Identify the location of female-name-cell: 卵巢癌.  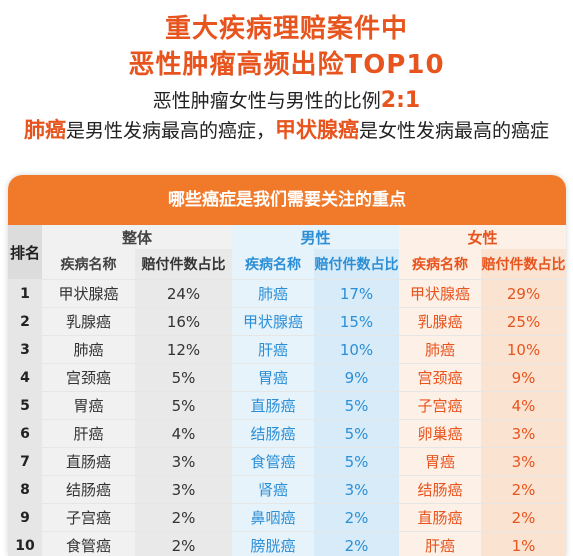
(440, 433).